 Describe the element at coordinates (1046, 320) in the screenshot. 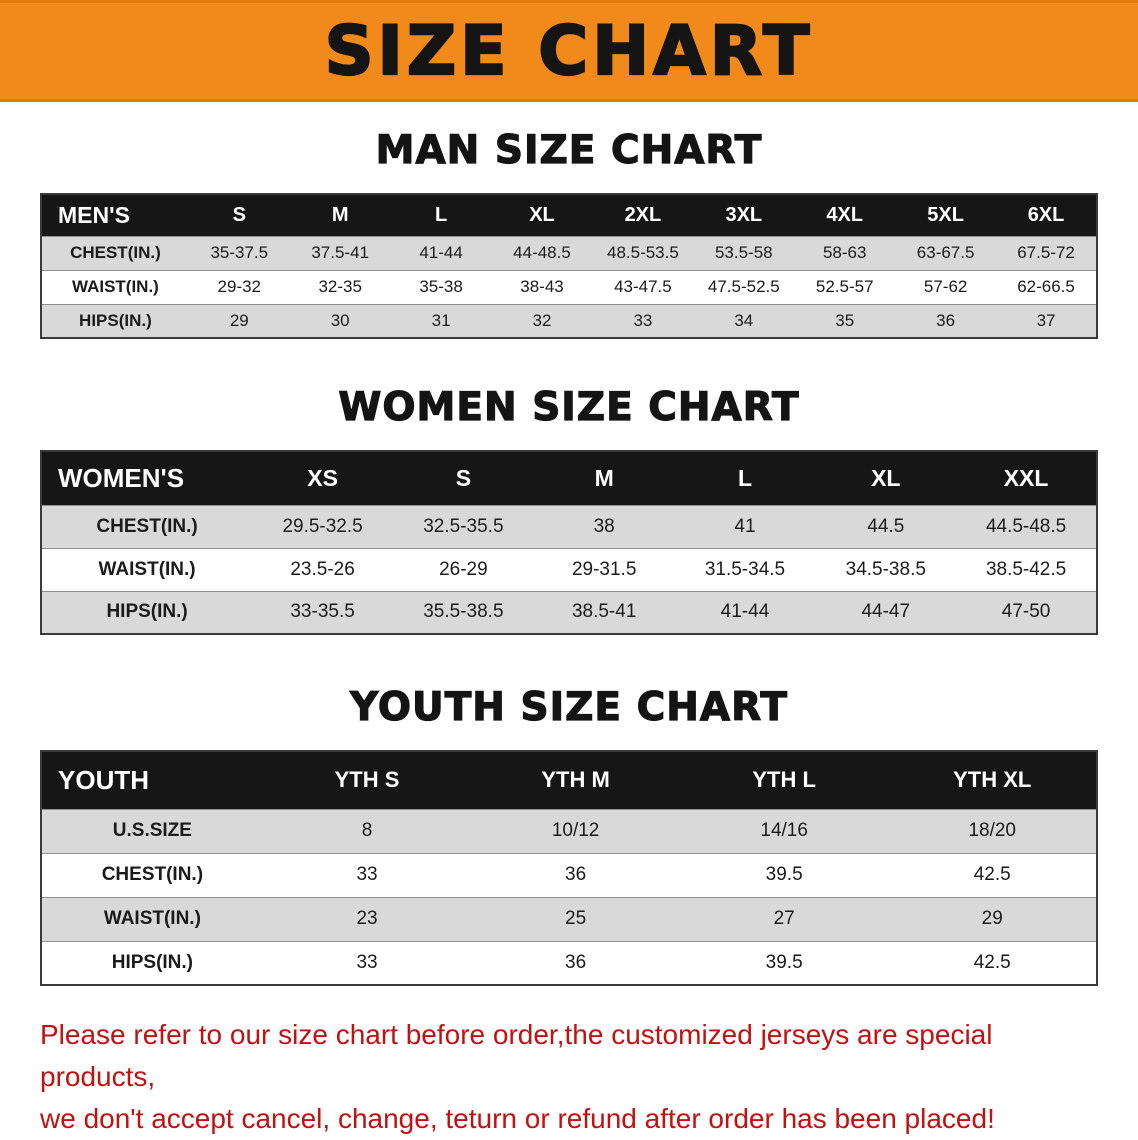

I see `cell-value: 37` at that location.